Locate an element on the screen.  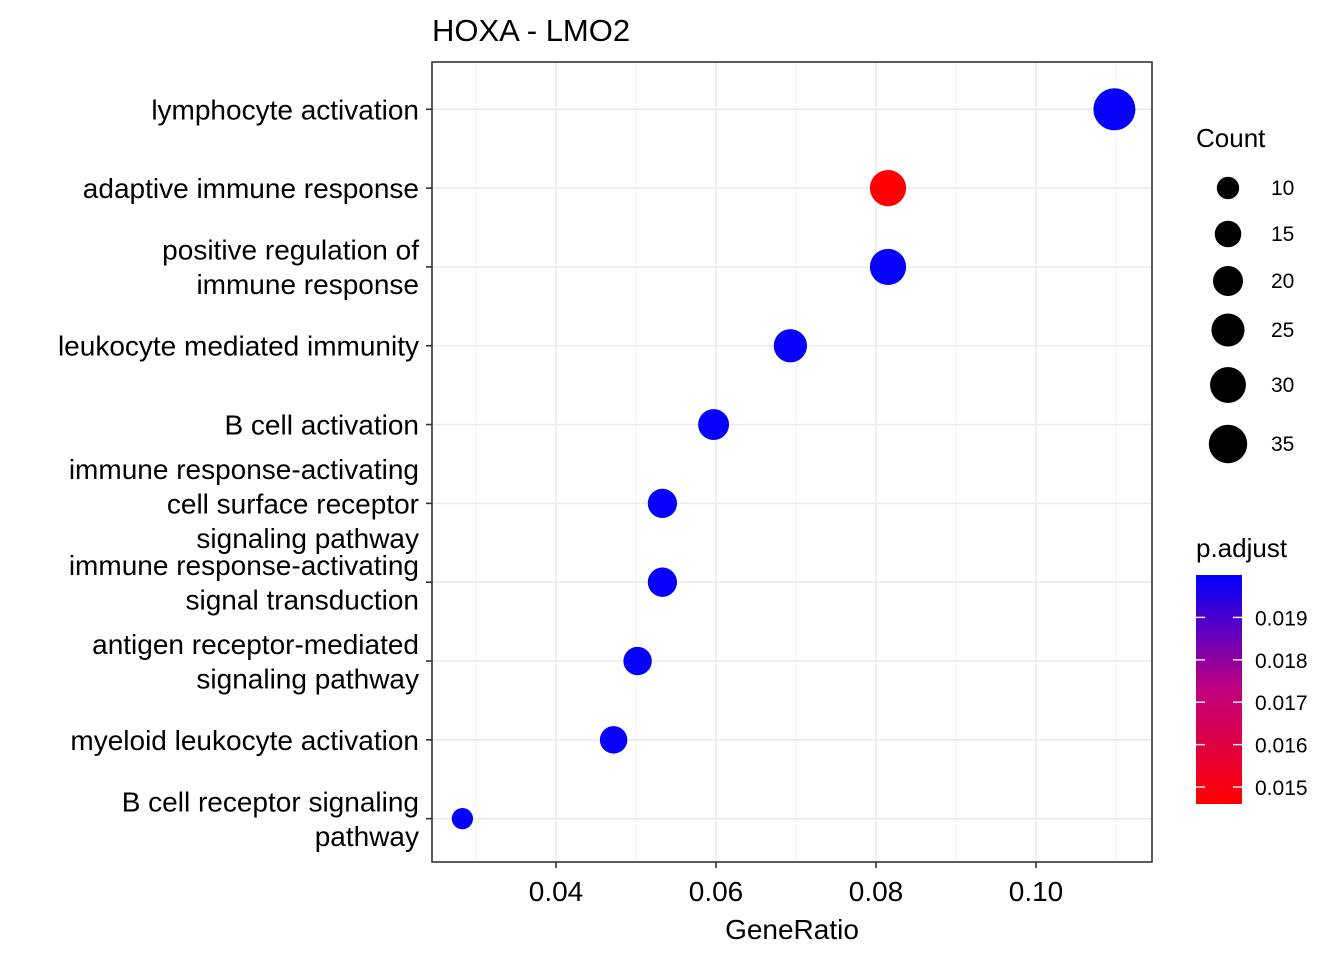
count-legend-label: 25 is located at coordinates (1282, 330).